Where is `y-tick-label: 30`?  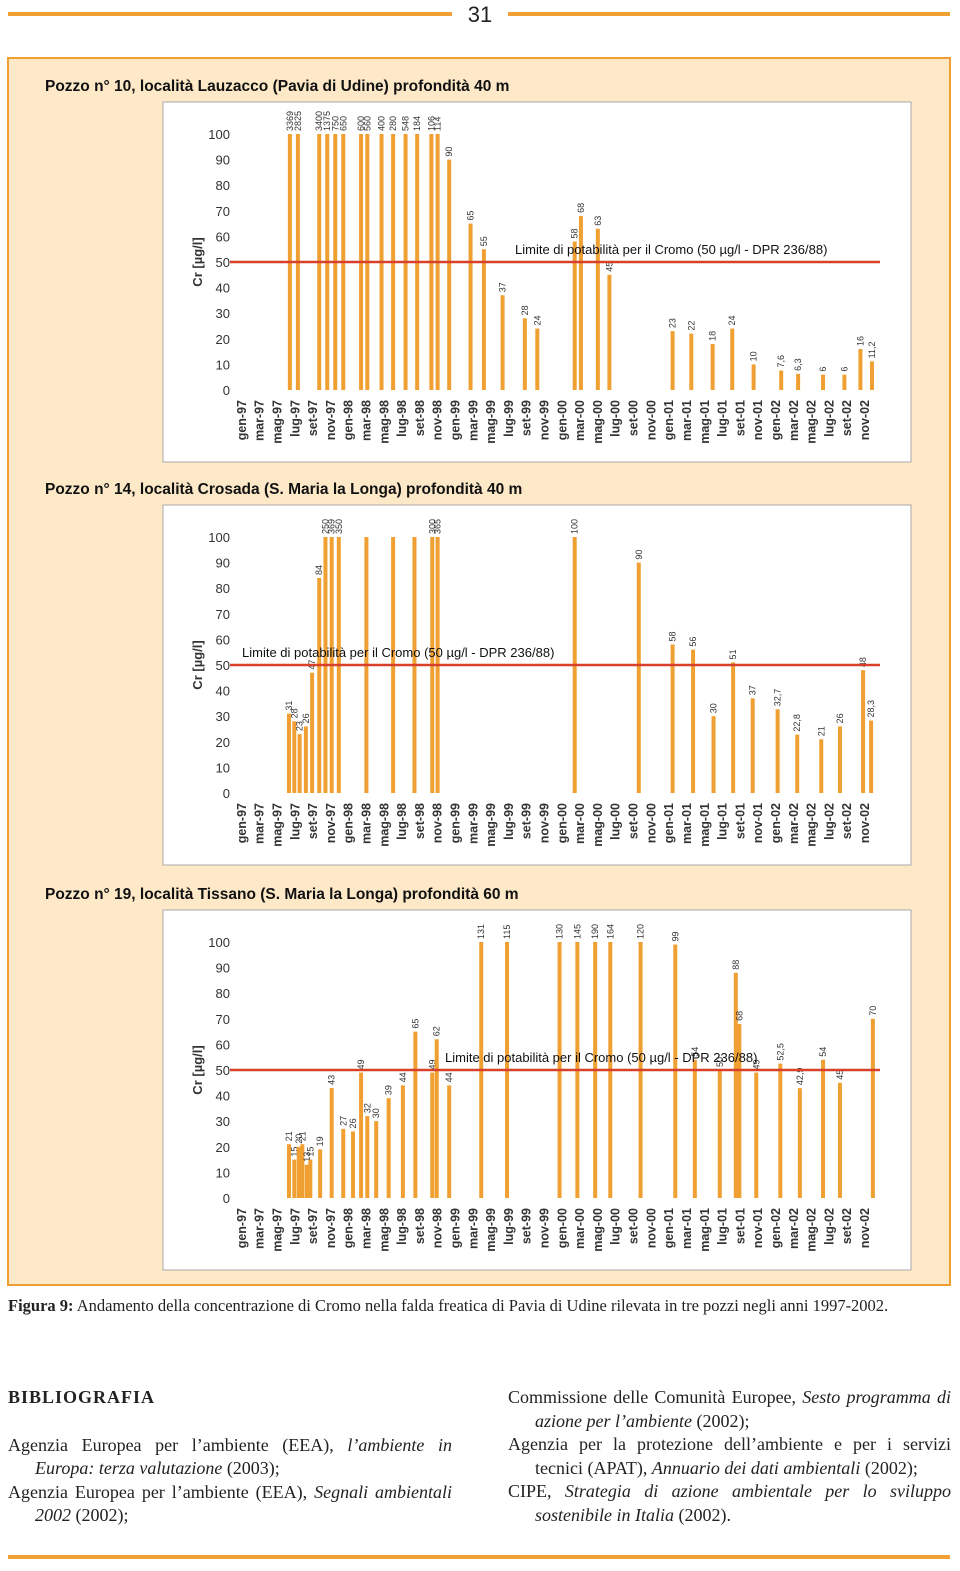
y-tick-label: 30 is located at coordinates (223, 313).